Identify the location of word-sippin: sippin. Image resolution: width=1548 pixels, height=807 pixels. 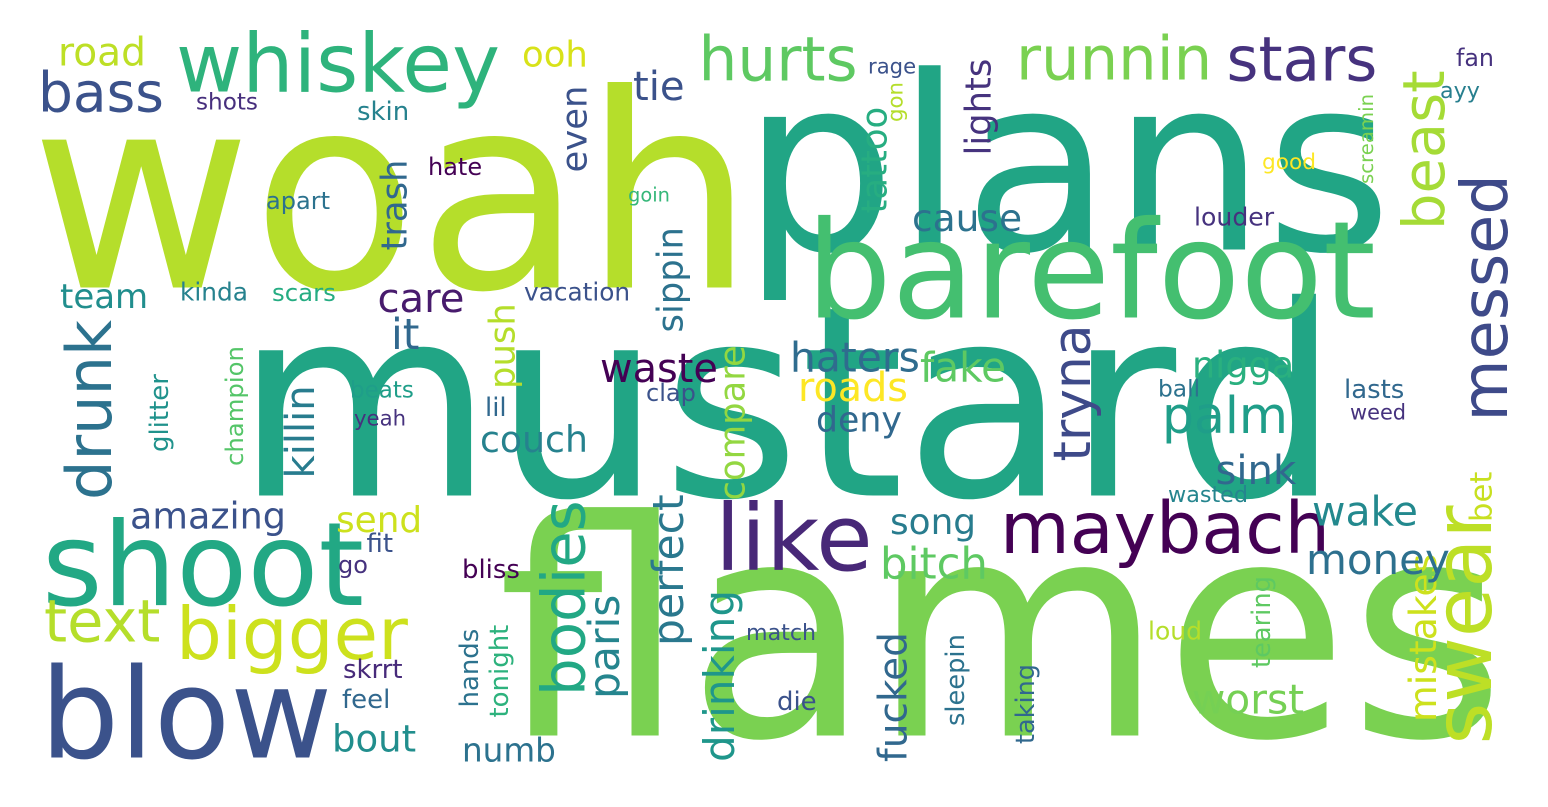
(671, 280).